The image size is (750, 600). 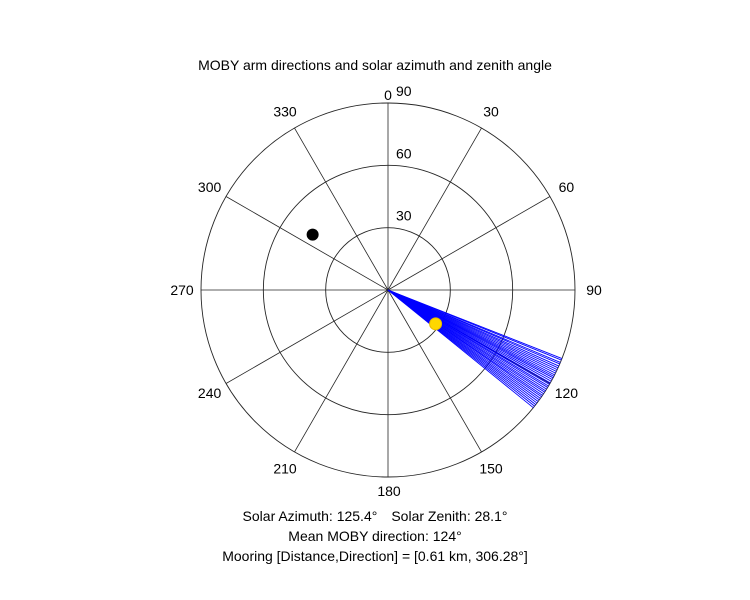 I want to click on mean-direction-text: Mean MOBY direction: 124°, so click(x=375, y=536).